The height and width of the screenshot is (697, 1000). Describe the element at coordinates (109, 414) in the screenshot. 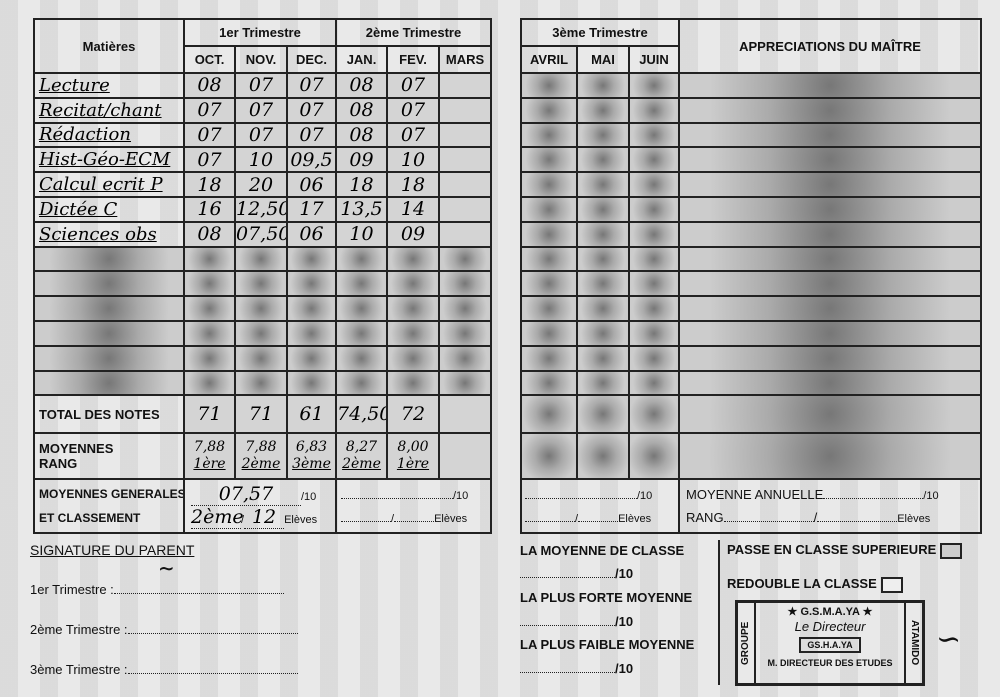

I see `total-label: TOTAL DES NOTES` at that location.